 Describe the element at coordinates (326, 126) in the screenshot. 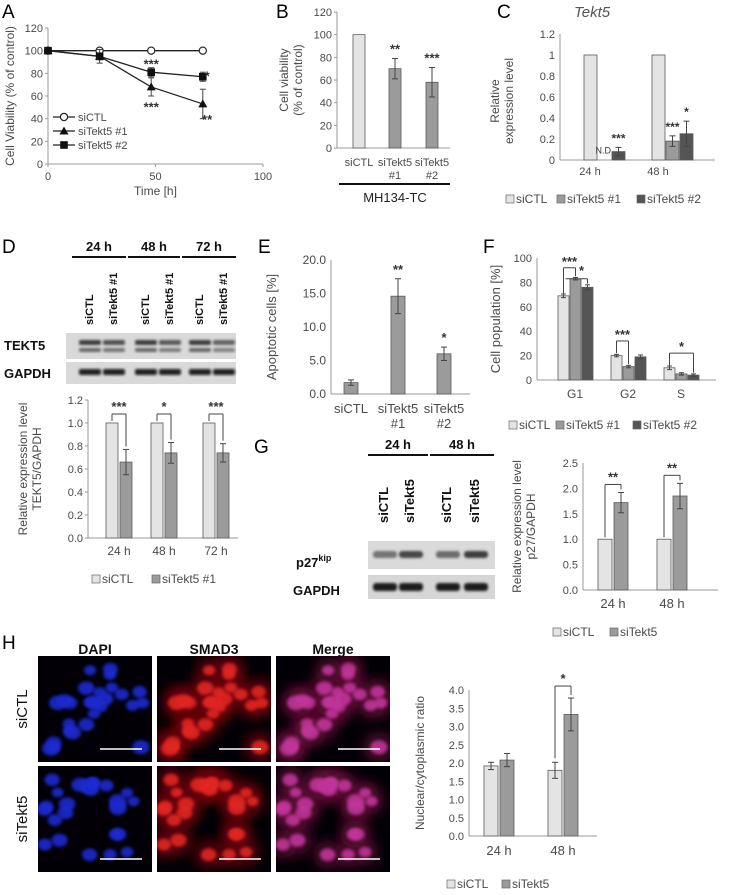

I see `y-axis-tick-label: 20` at that location.